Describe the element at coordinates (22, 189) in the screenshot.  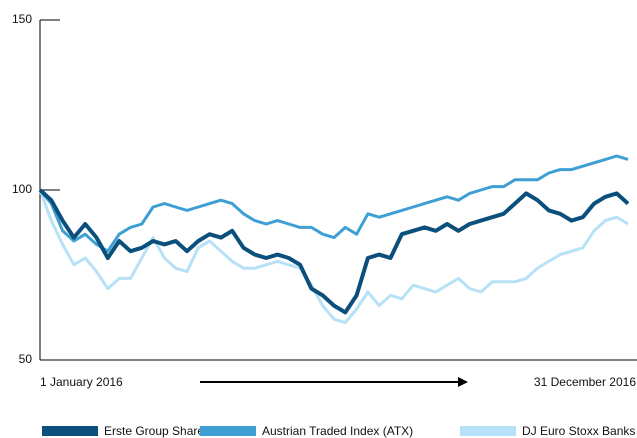
I see `y-tick-label: 100` at that location.